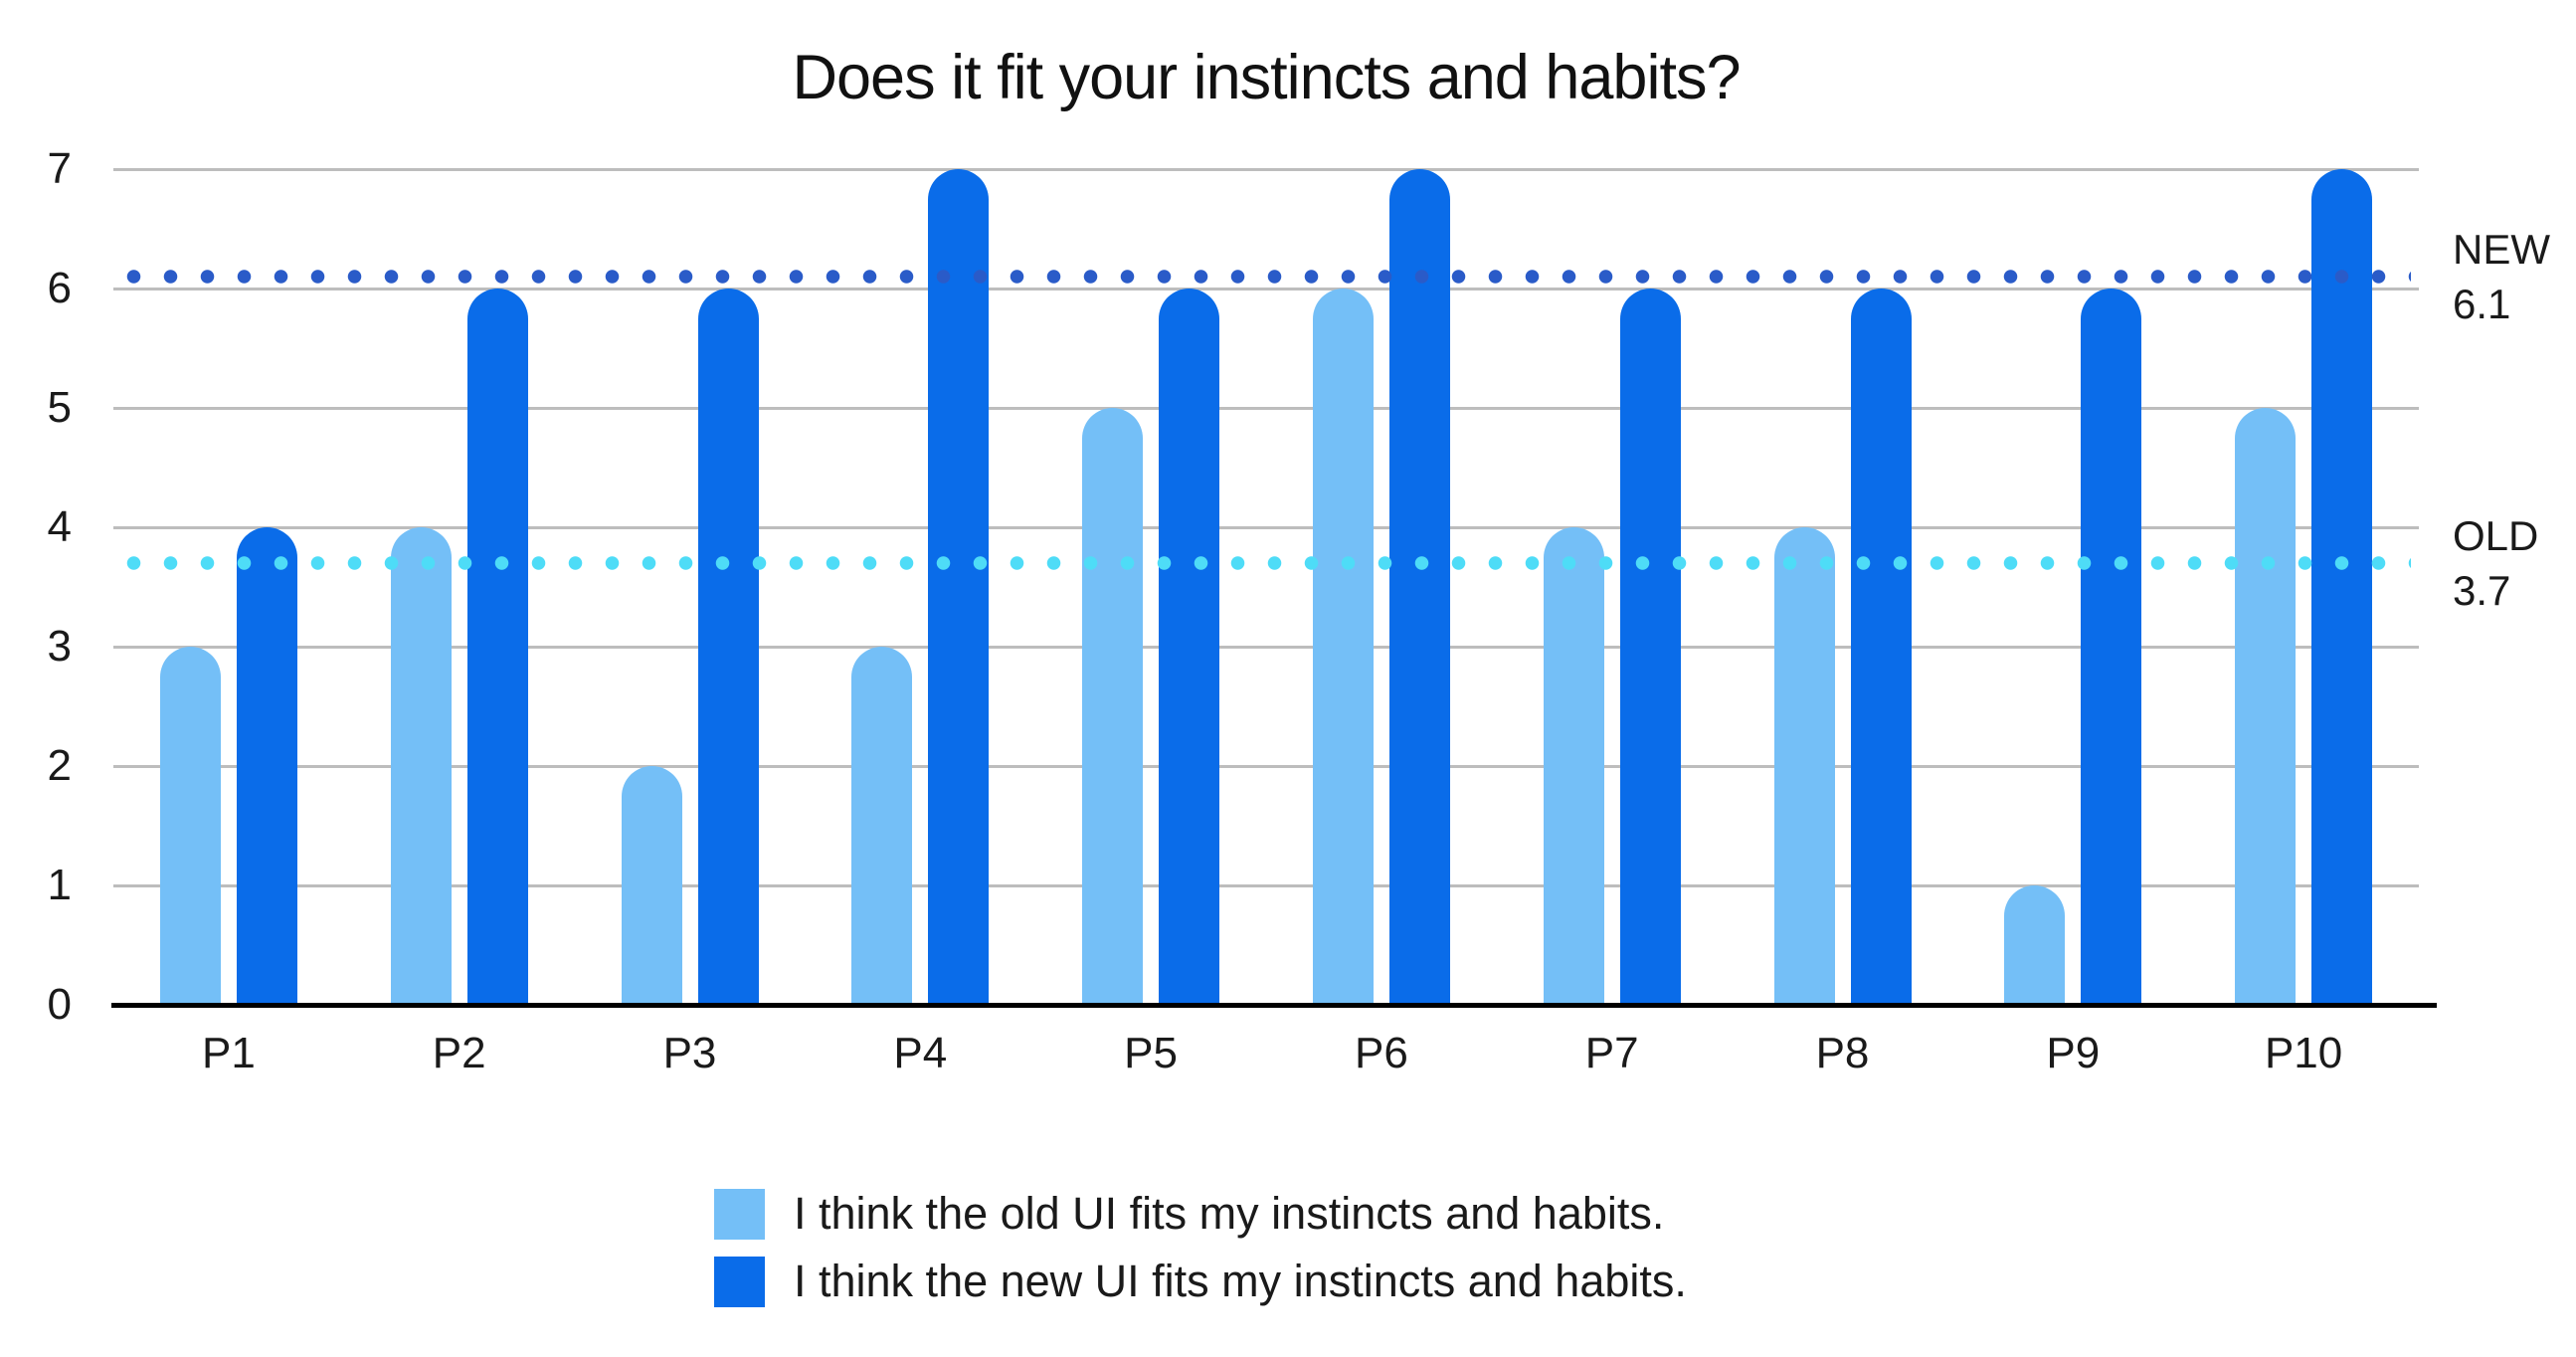 This screenshot has width=2576, height=1357. What do you see at coordinates (2303, 1053) in the screenshot?
I see `x-axis-tick-p10: P10` at bounding box center [2303, 1053].